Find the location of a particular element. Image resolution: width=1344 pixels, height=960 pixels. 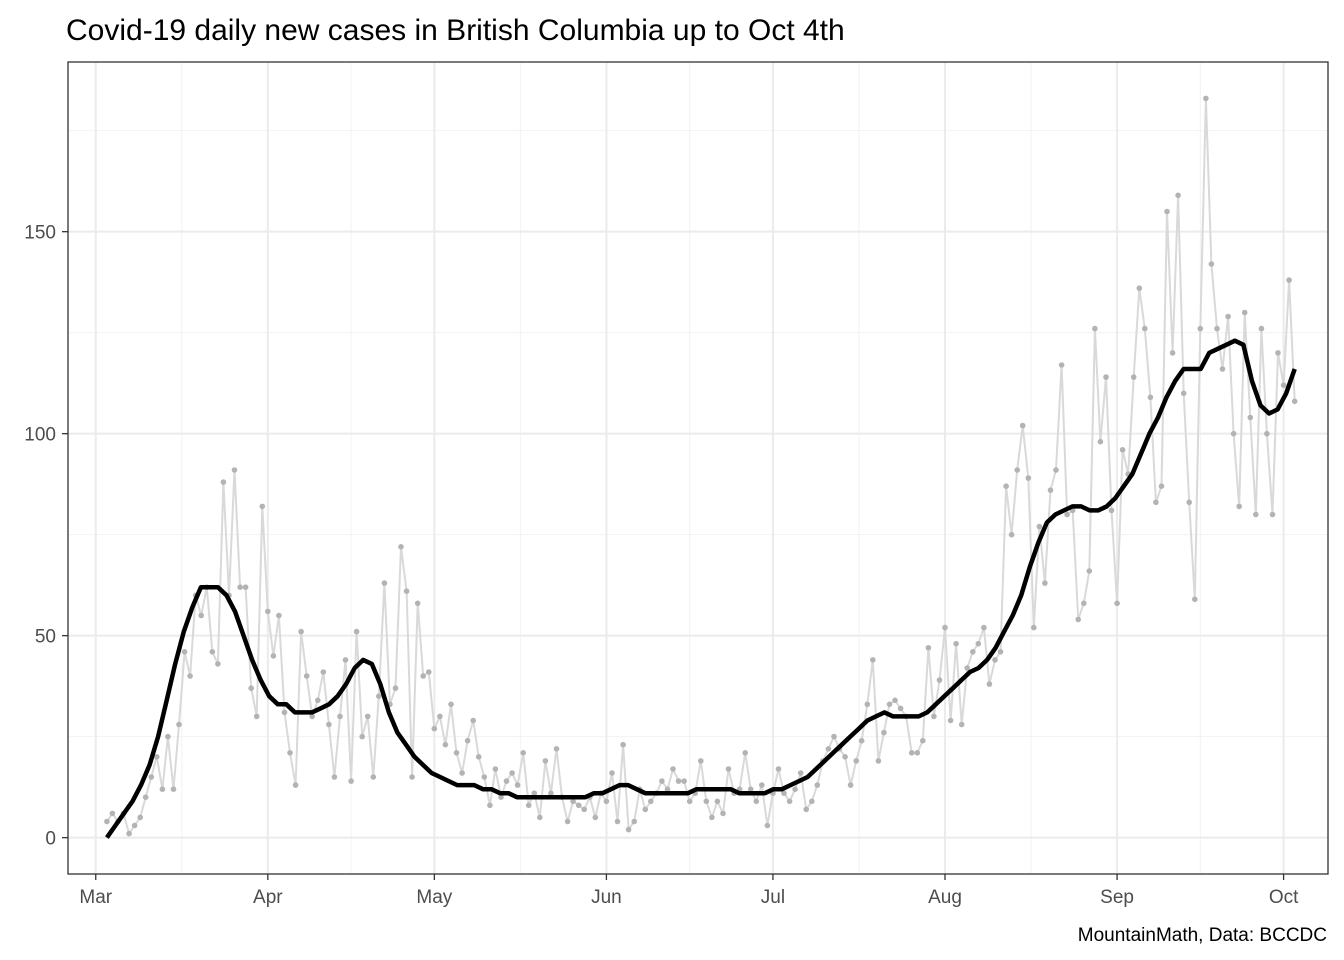

chart-caption: MountainMath, Data: BCCDC is located at coordinates (1202, 935).